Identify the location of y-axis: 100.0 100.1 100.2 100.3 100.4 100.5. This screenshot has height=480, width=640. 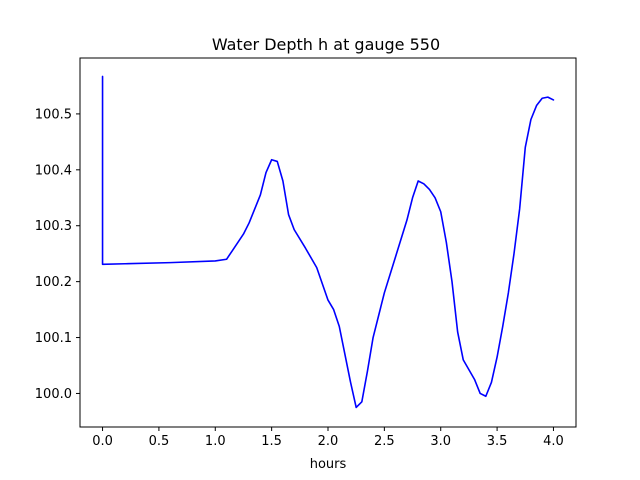
(57, 254).